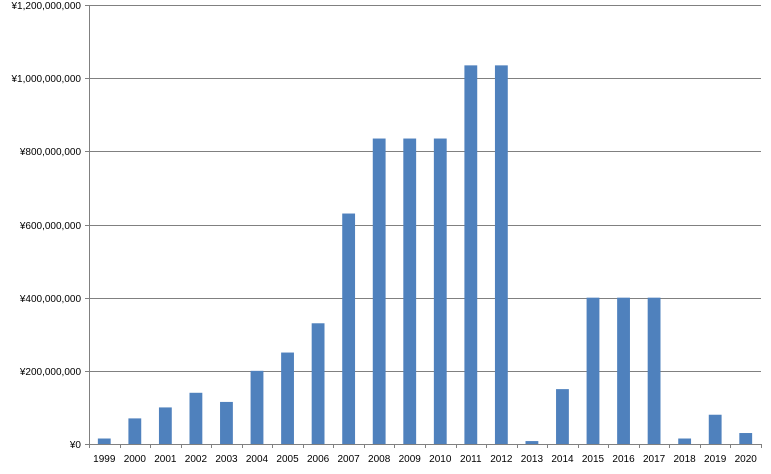  Describe the element at coordinates (226, 422) in the screenshot. I see `bar-2003` at that location.